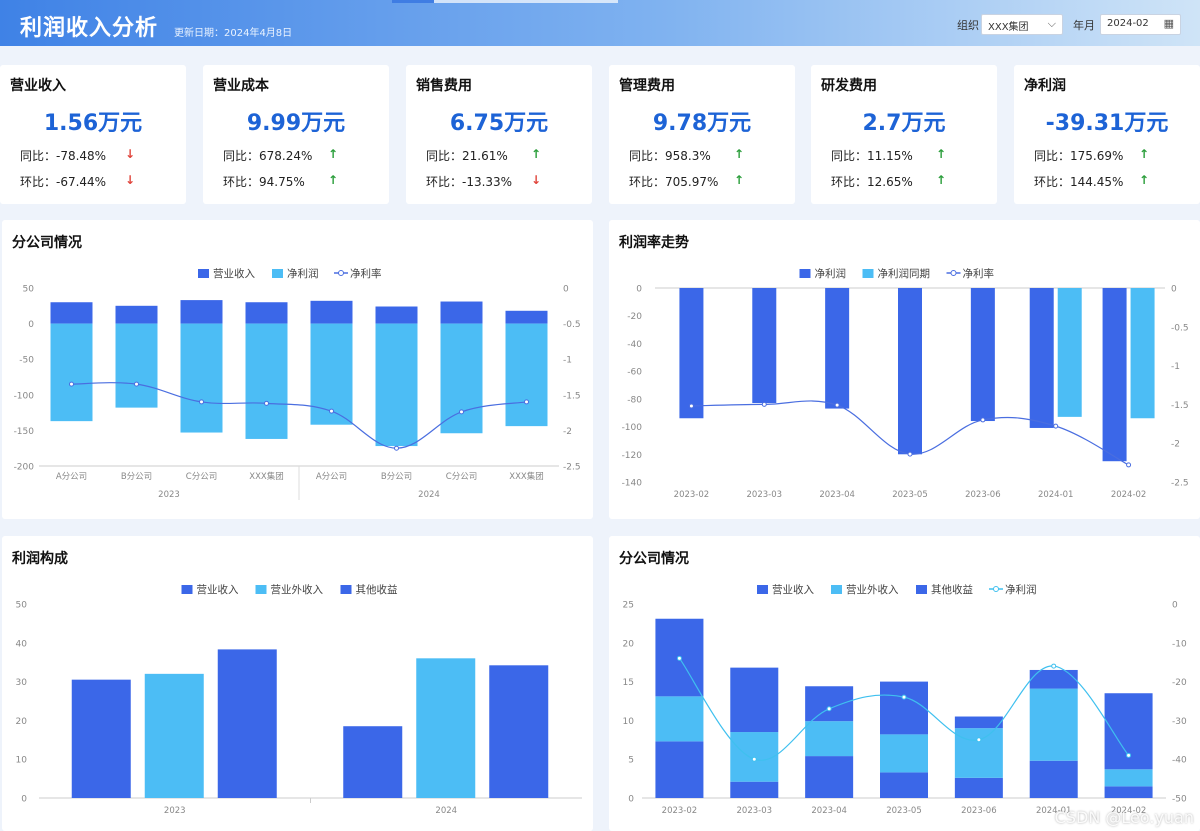 The height and width of the screenshot is (831, 1200). I want to click on kpi-title: 净利润, so click(1045, 86).